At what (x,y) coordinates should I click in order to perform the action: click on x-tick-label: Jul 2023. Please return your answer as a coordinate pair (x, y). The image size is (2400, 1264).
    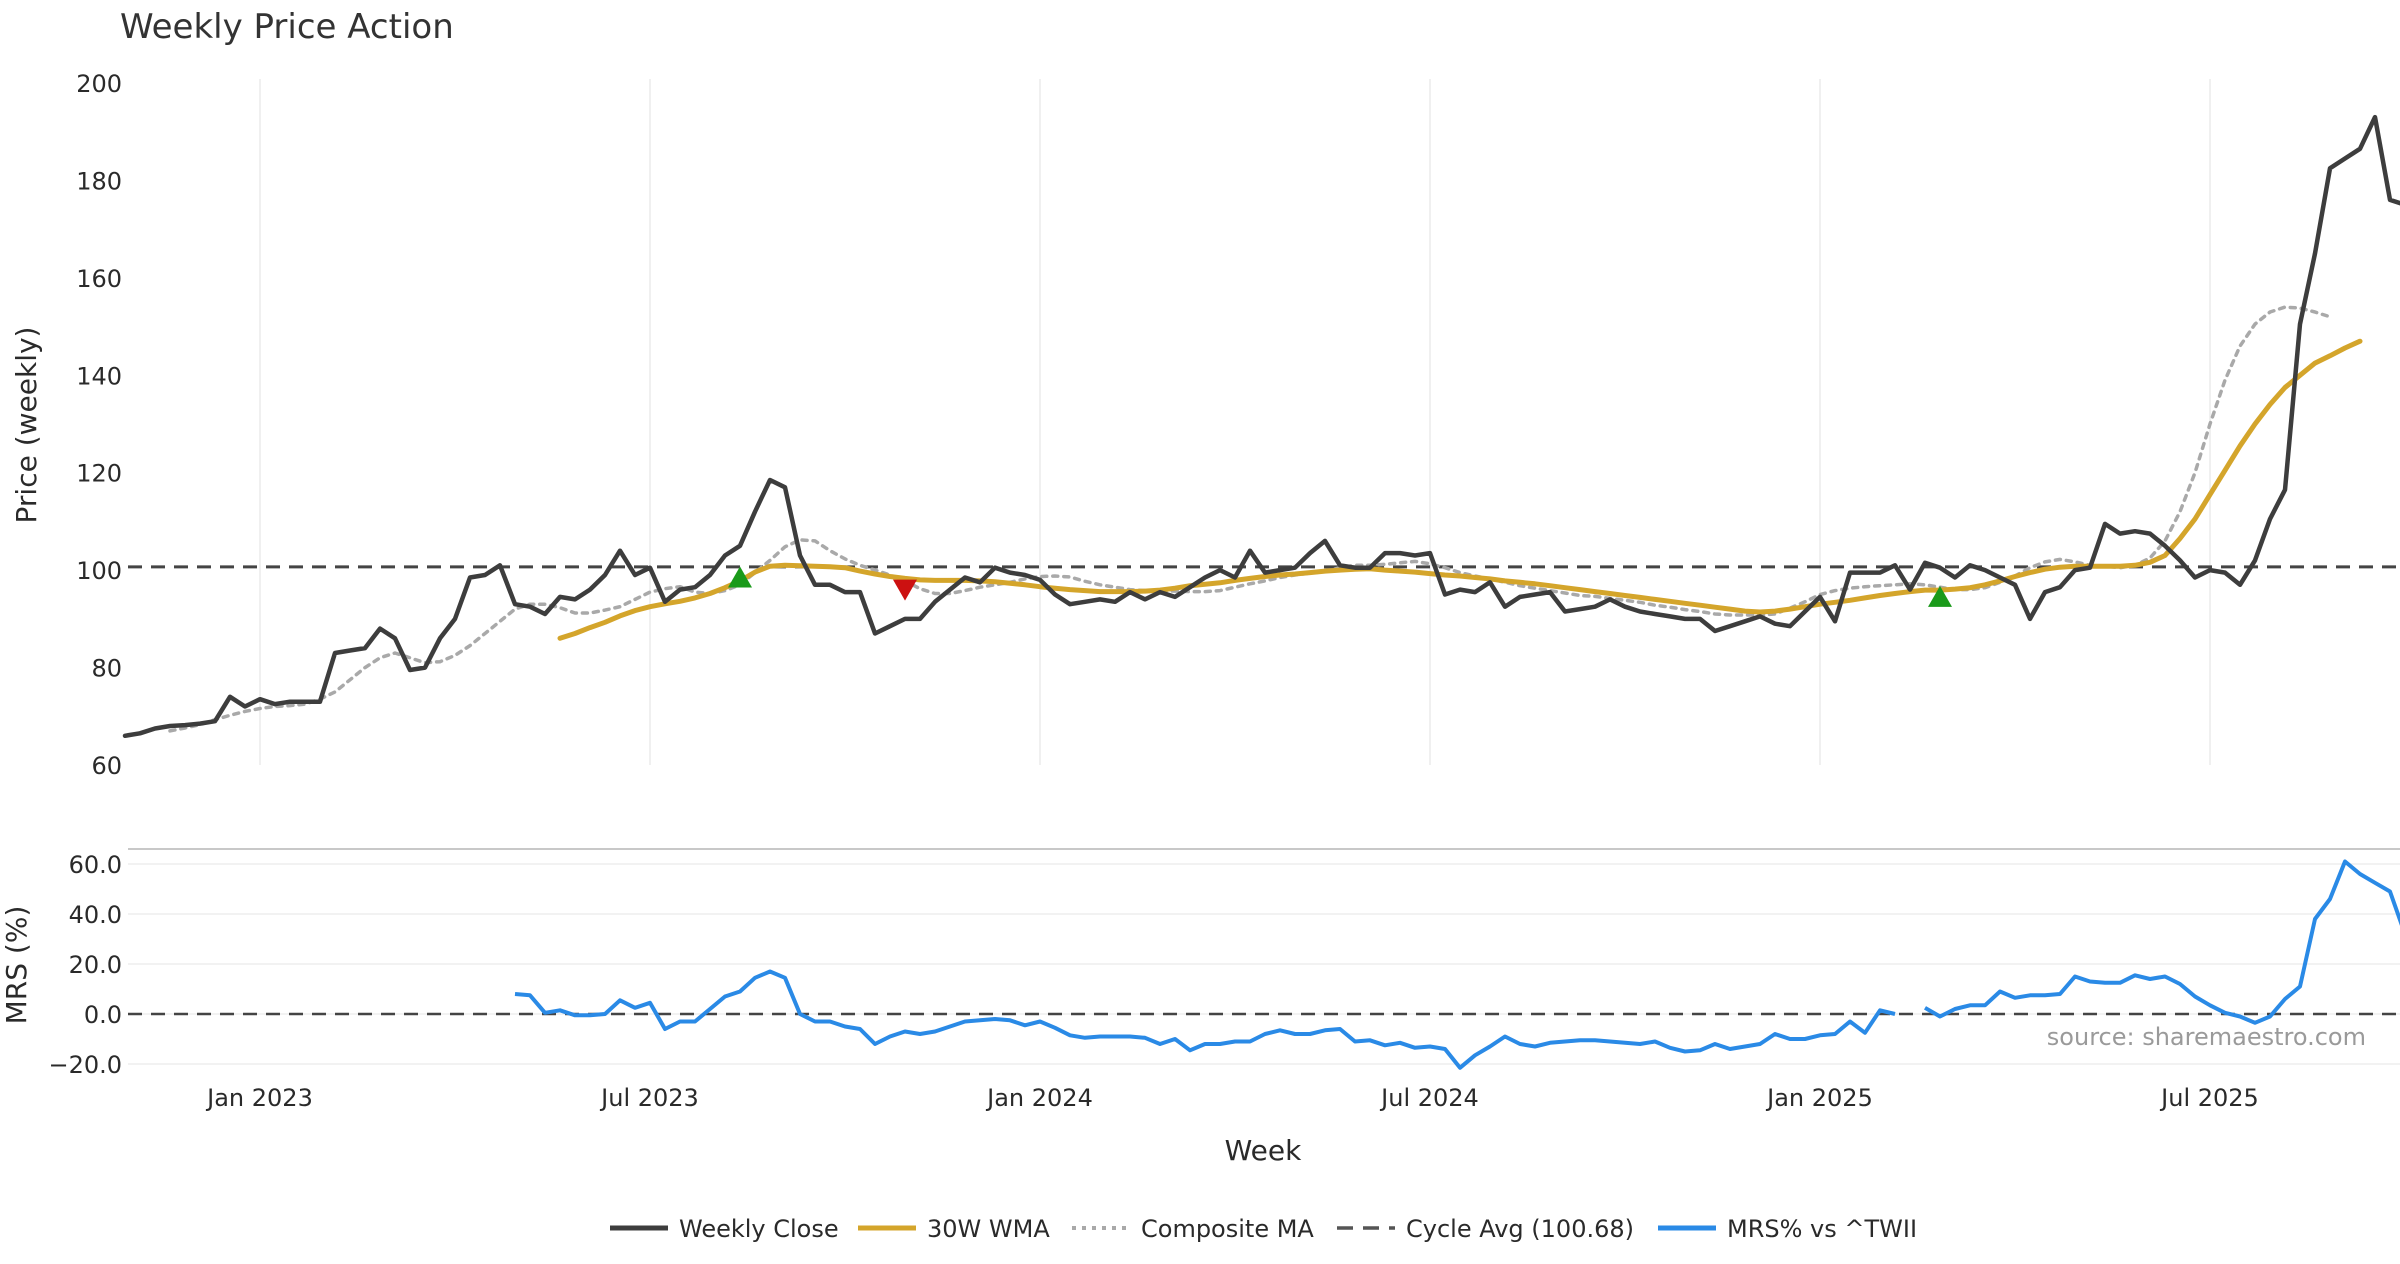
    Looking at the image, I should click on (649, 1098).